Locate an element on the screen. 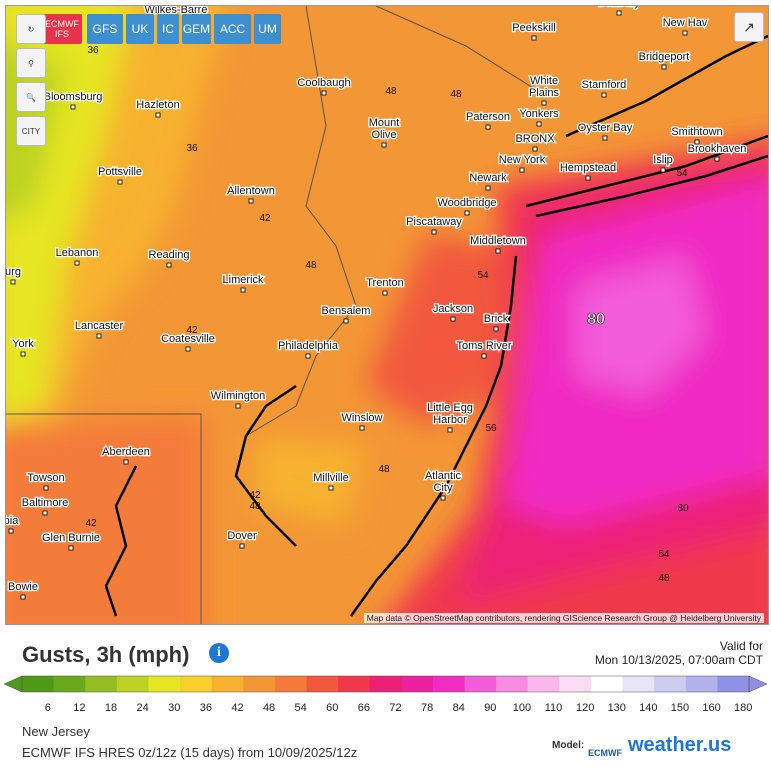  city-label: Lebanon is located at coordinates (77, 253).